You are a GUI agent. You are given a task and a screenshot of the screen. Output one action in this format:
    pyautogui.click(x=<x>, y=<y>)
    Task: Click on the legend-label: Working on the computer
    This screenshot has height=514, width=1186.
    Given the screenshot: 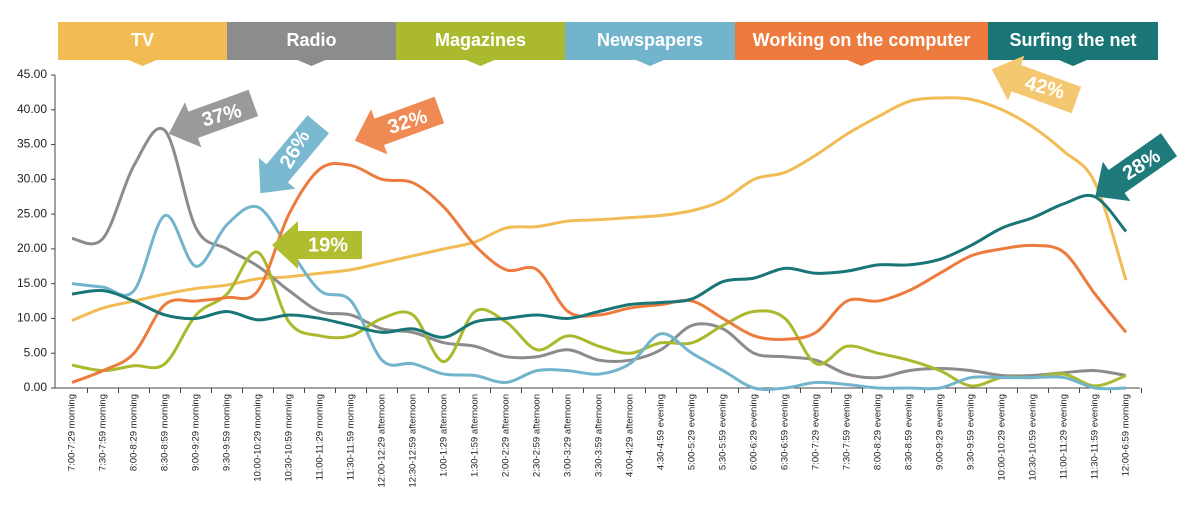 What is the action you would take?
    pyautogui.click(x=862, y=40)
    